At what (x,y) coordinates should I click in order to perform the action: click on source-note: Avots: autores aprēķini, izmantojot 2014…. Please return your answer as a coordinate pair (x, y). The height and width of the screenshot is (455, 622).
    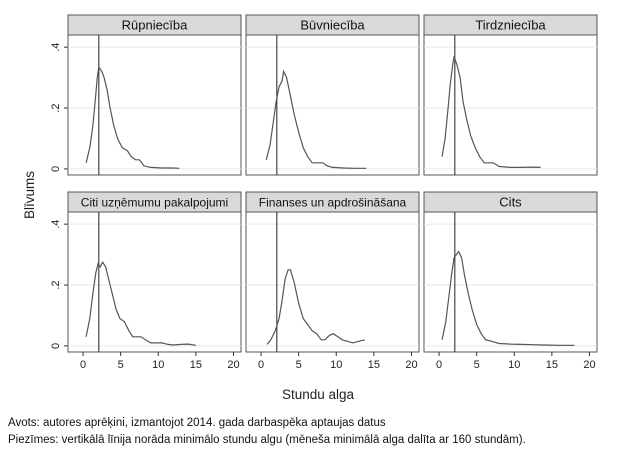
    Looking at the image, I should click on (197, 423).